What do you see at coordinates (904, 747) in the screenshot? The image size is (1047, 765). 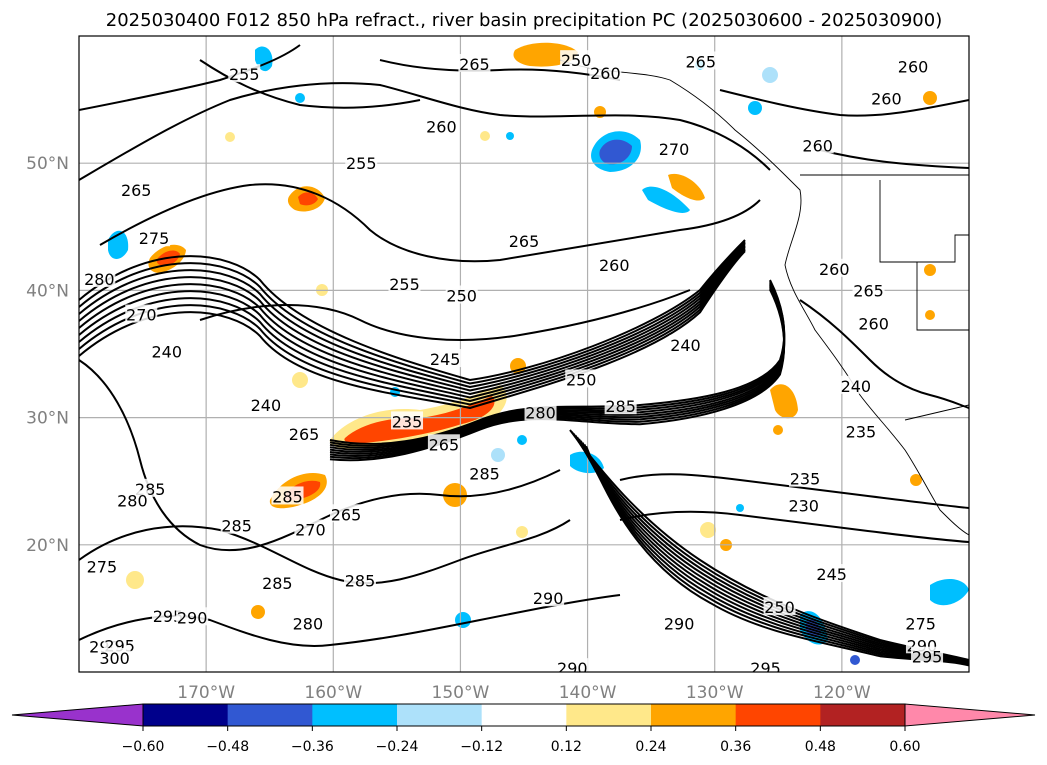 I see `colorbar-tick-label: 0.60` at bounding box center [904, 747].